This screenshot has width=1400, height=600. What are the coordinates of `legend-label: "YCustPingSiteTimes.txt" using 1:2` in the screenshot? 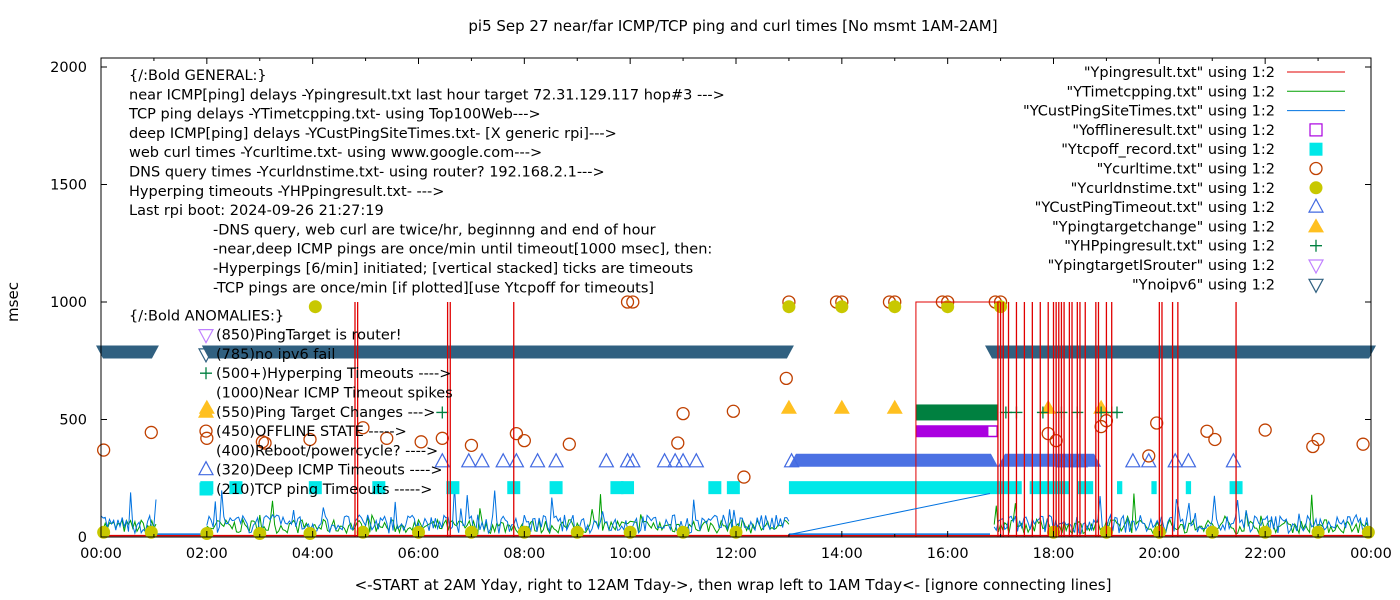 It's located at (1149, 112).